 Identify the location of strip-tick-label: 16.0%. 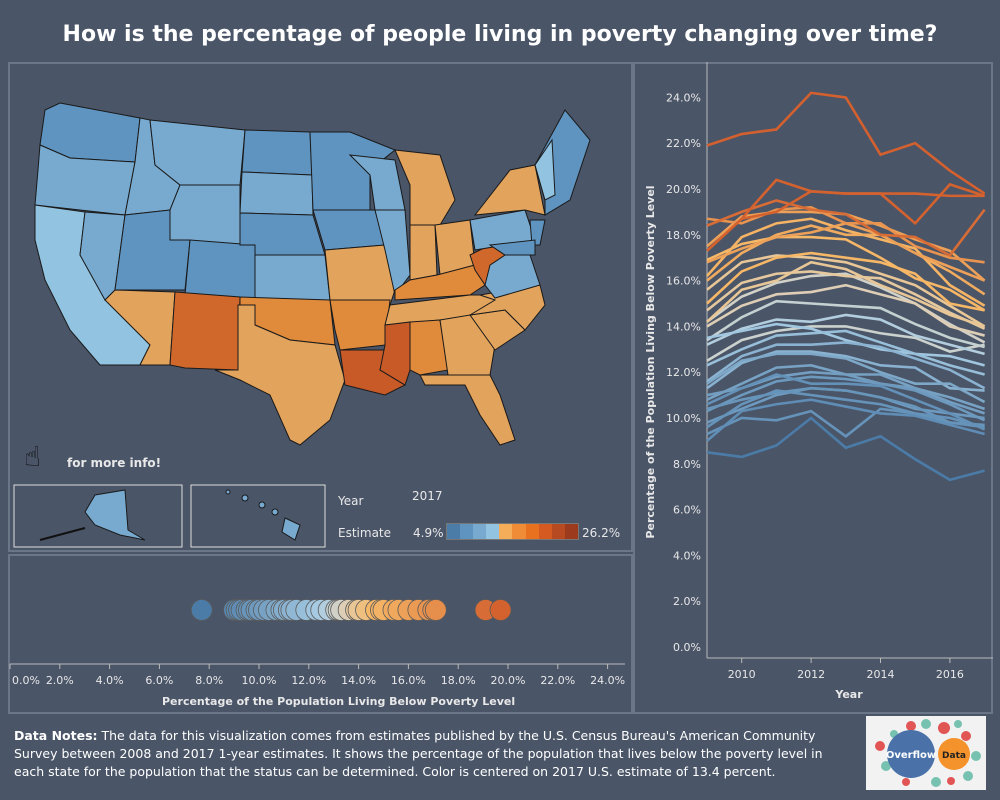
(408, 680).